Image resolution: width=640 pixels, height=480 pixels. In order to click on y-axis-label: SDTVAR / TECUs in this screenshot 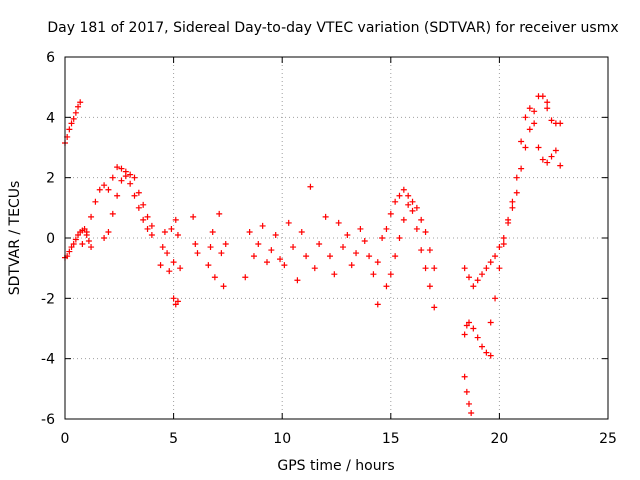, I will do `click(15, 238)`.